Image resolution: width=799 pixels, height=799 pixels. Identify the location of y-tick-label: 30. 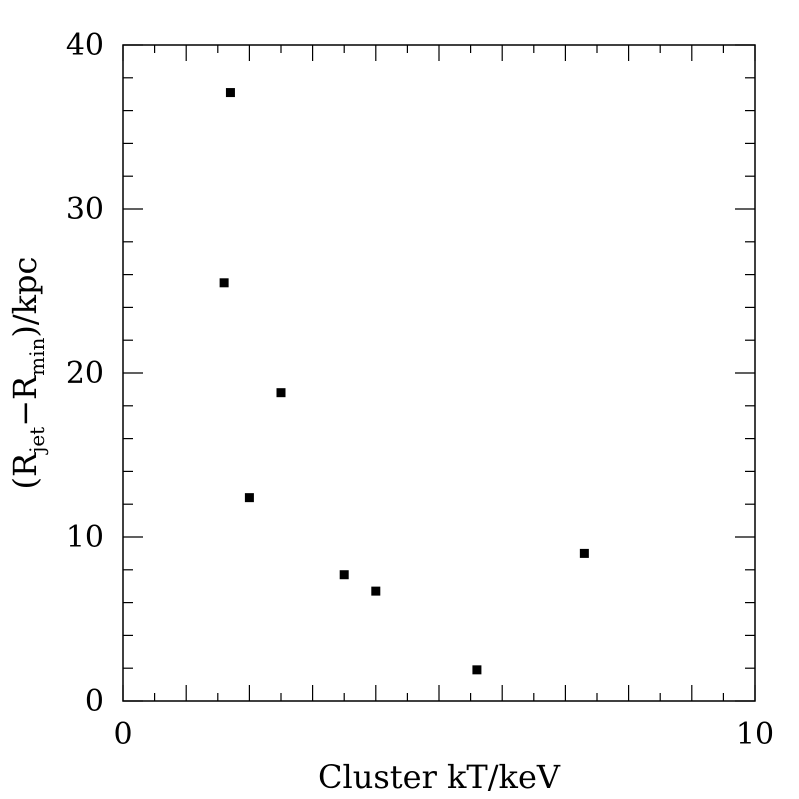
(85, 209).